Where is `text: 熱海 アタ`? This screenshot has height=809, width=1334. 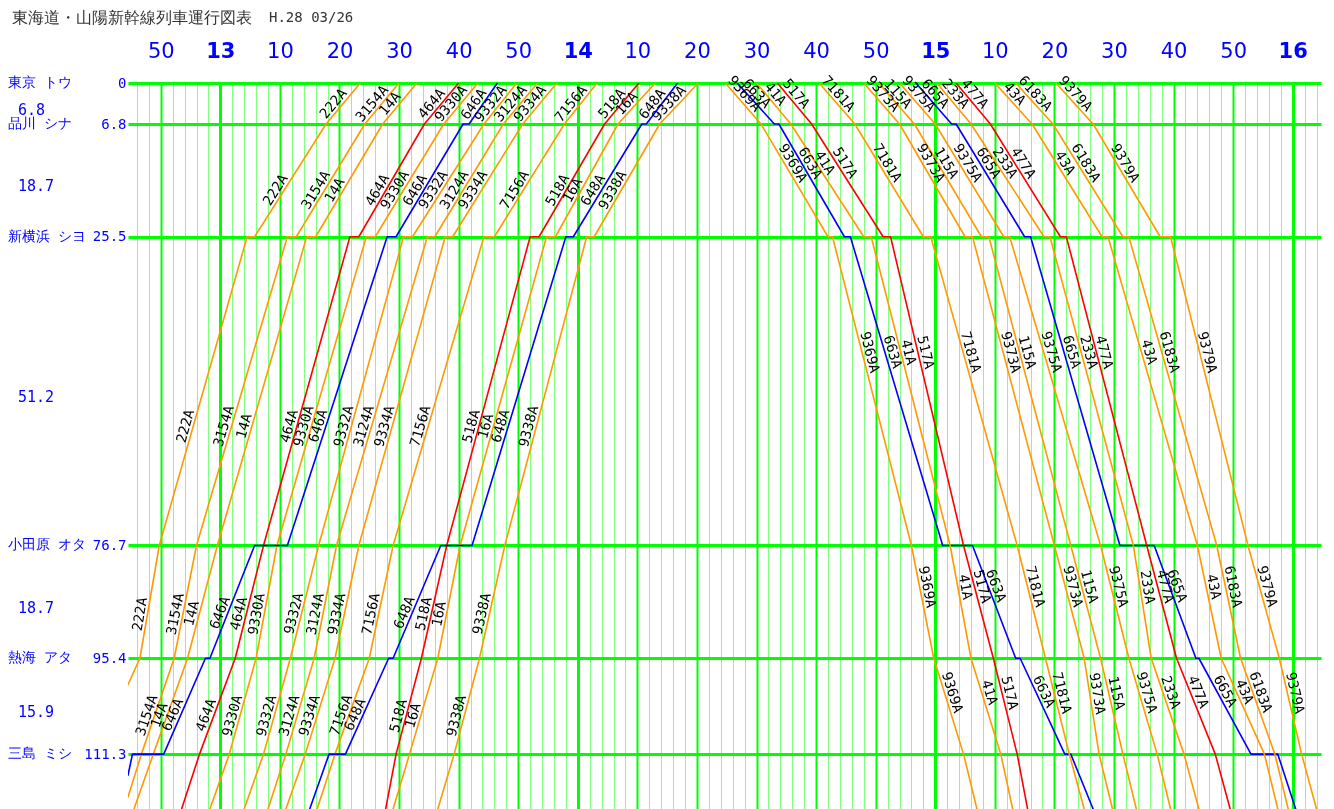 text: 熱海 アタ is located at coordinates (40, 657).